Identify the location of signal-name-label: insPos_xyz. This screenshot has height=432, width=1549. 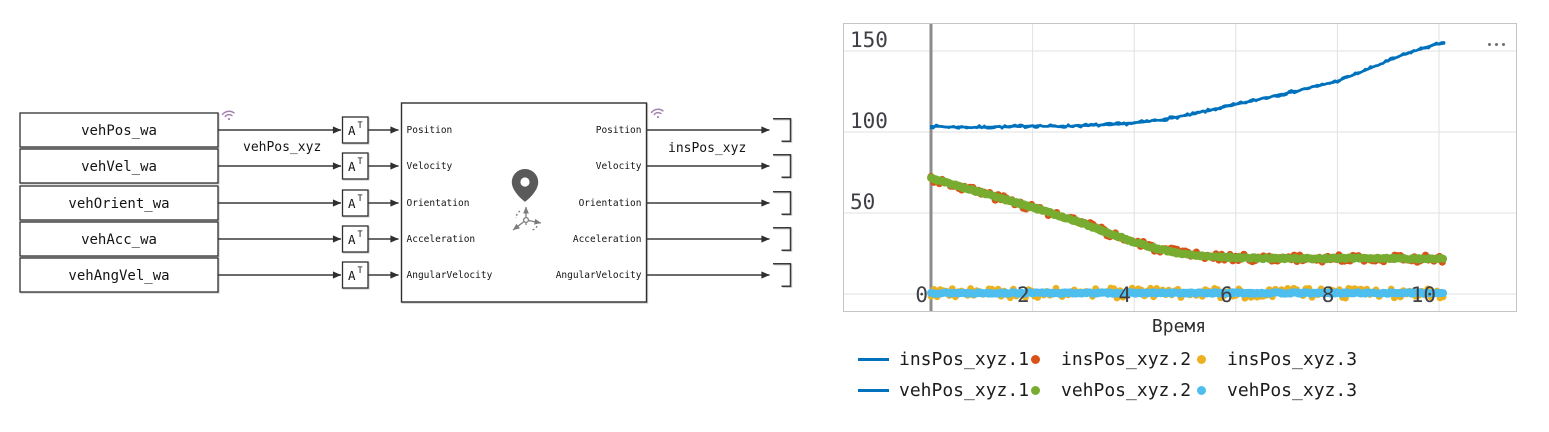
(707, 148).